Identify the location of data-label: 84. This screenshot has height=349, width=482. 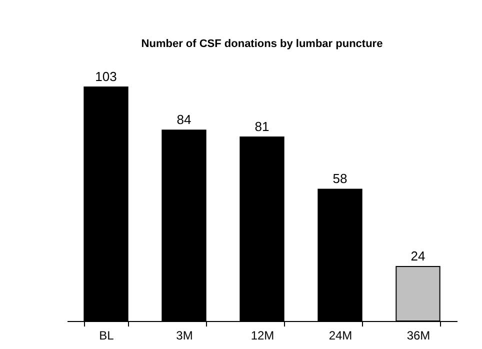
(184, 120).